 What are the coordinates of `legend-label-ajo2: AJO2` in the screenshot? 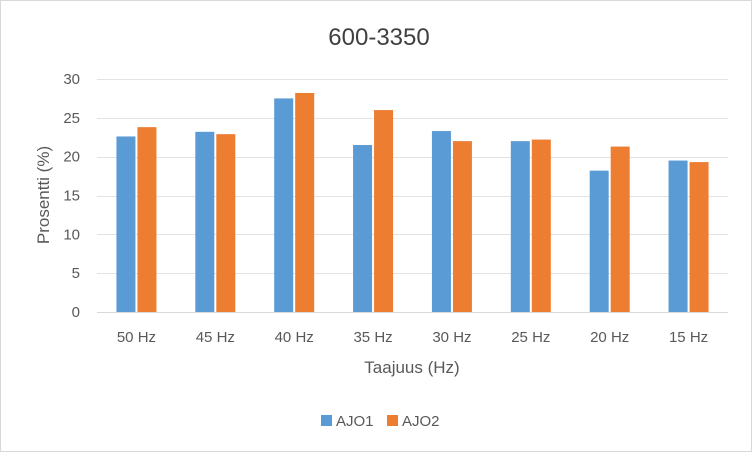 It's located at (421, 421).